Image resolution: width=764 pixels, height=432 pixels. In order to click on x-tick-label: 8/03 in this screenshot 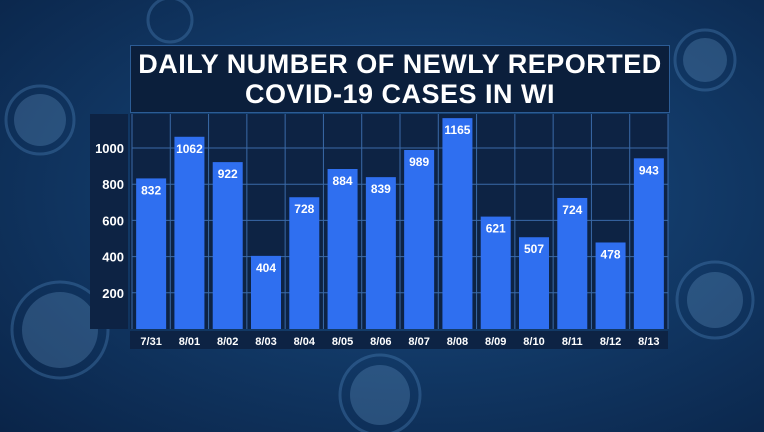, I will do `click(265, 342)`.